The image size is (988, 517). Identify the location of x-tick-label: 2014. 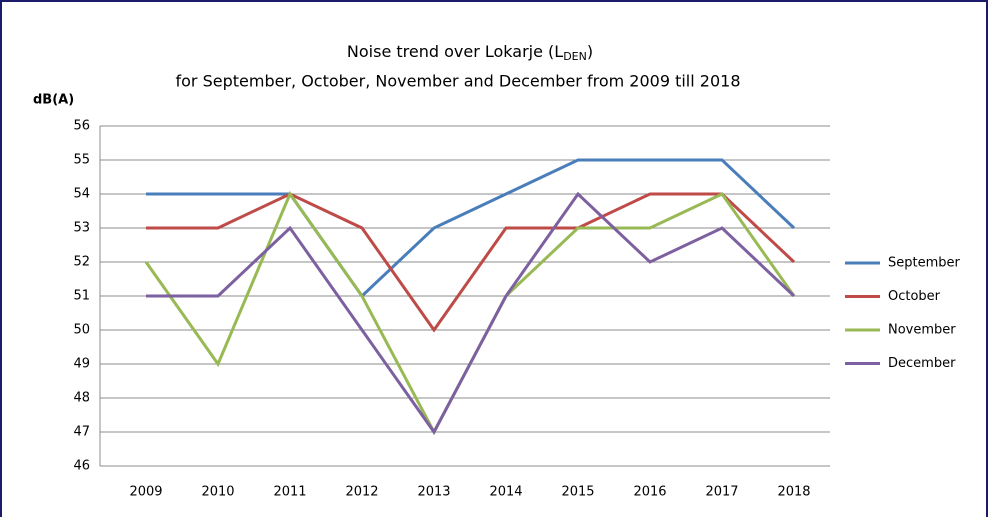
(505, 492).